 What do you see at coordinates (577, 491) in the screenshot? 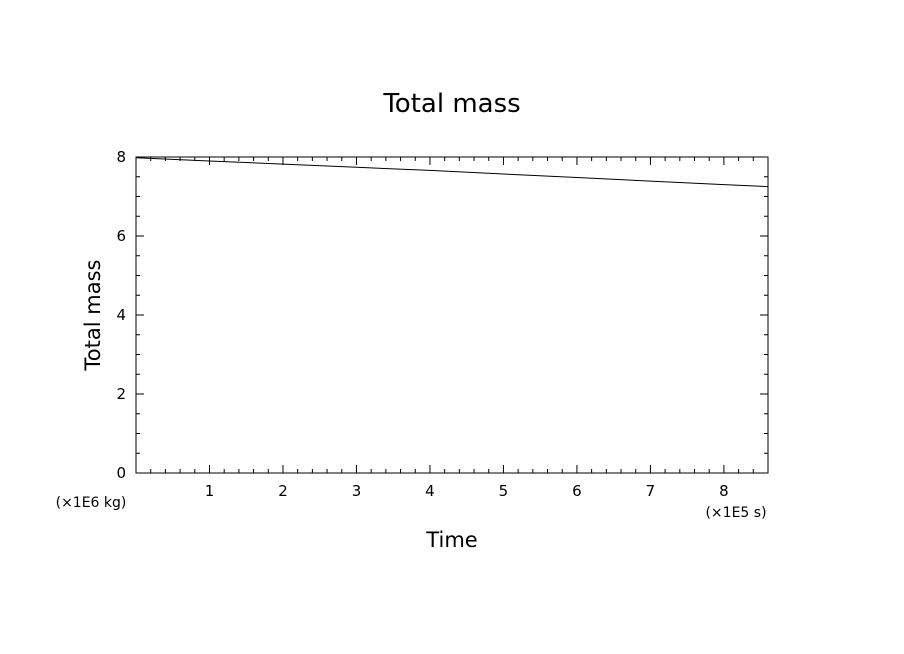
I see `x-tick-label: 6` at bounding box center [577, 491].